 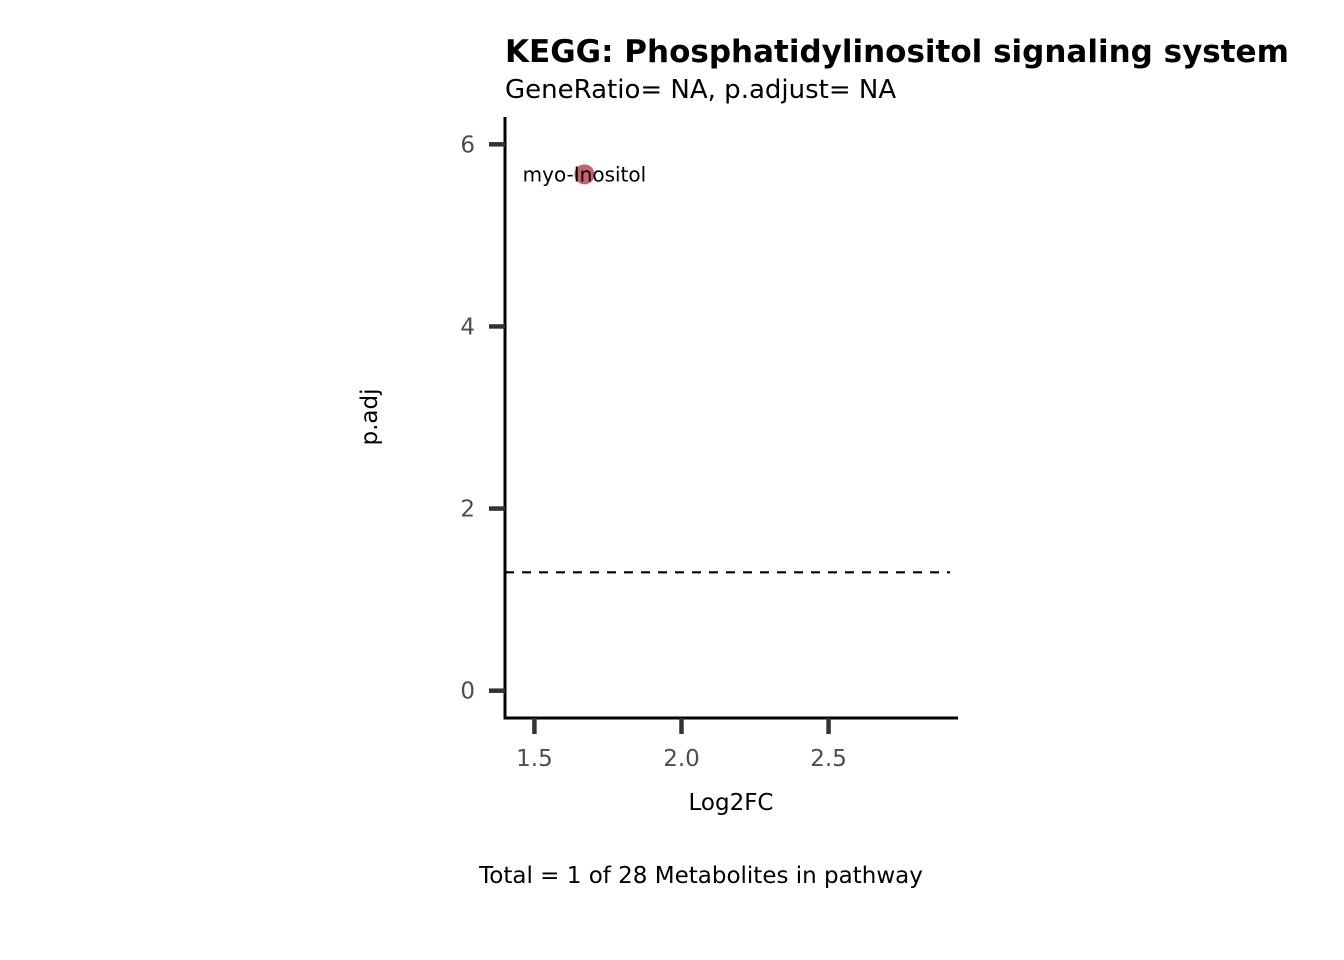 I want to click on data-point, so click(x=584, y=174).